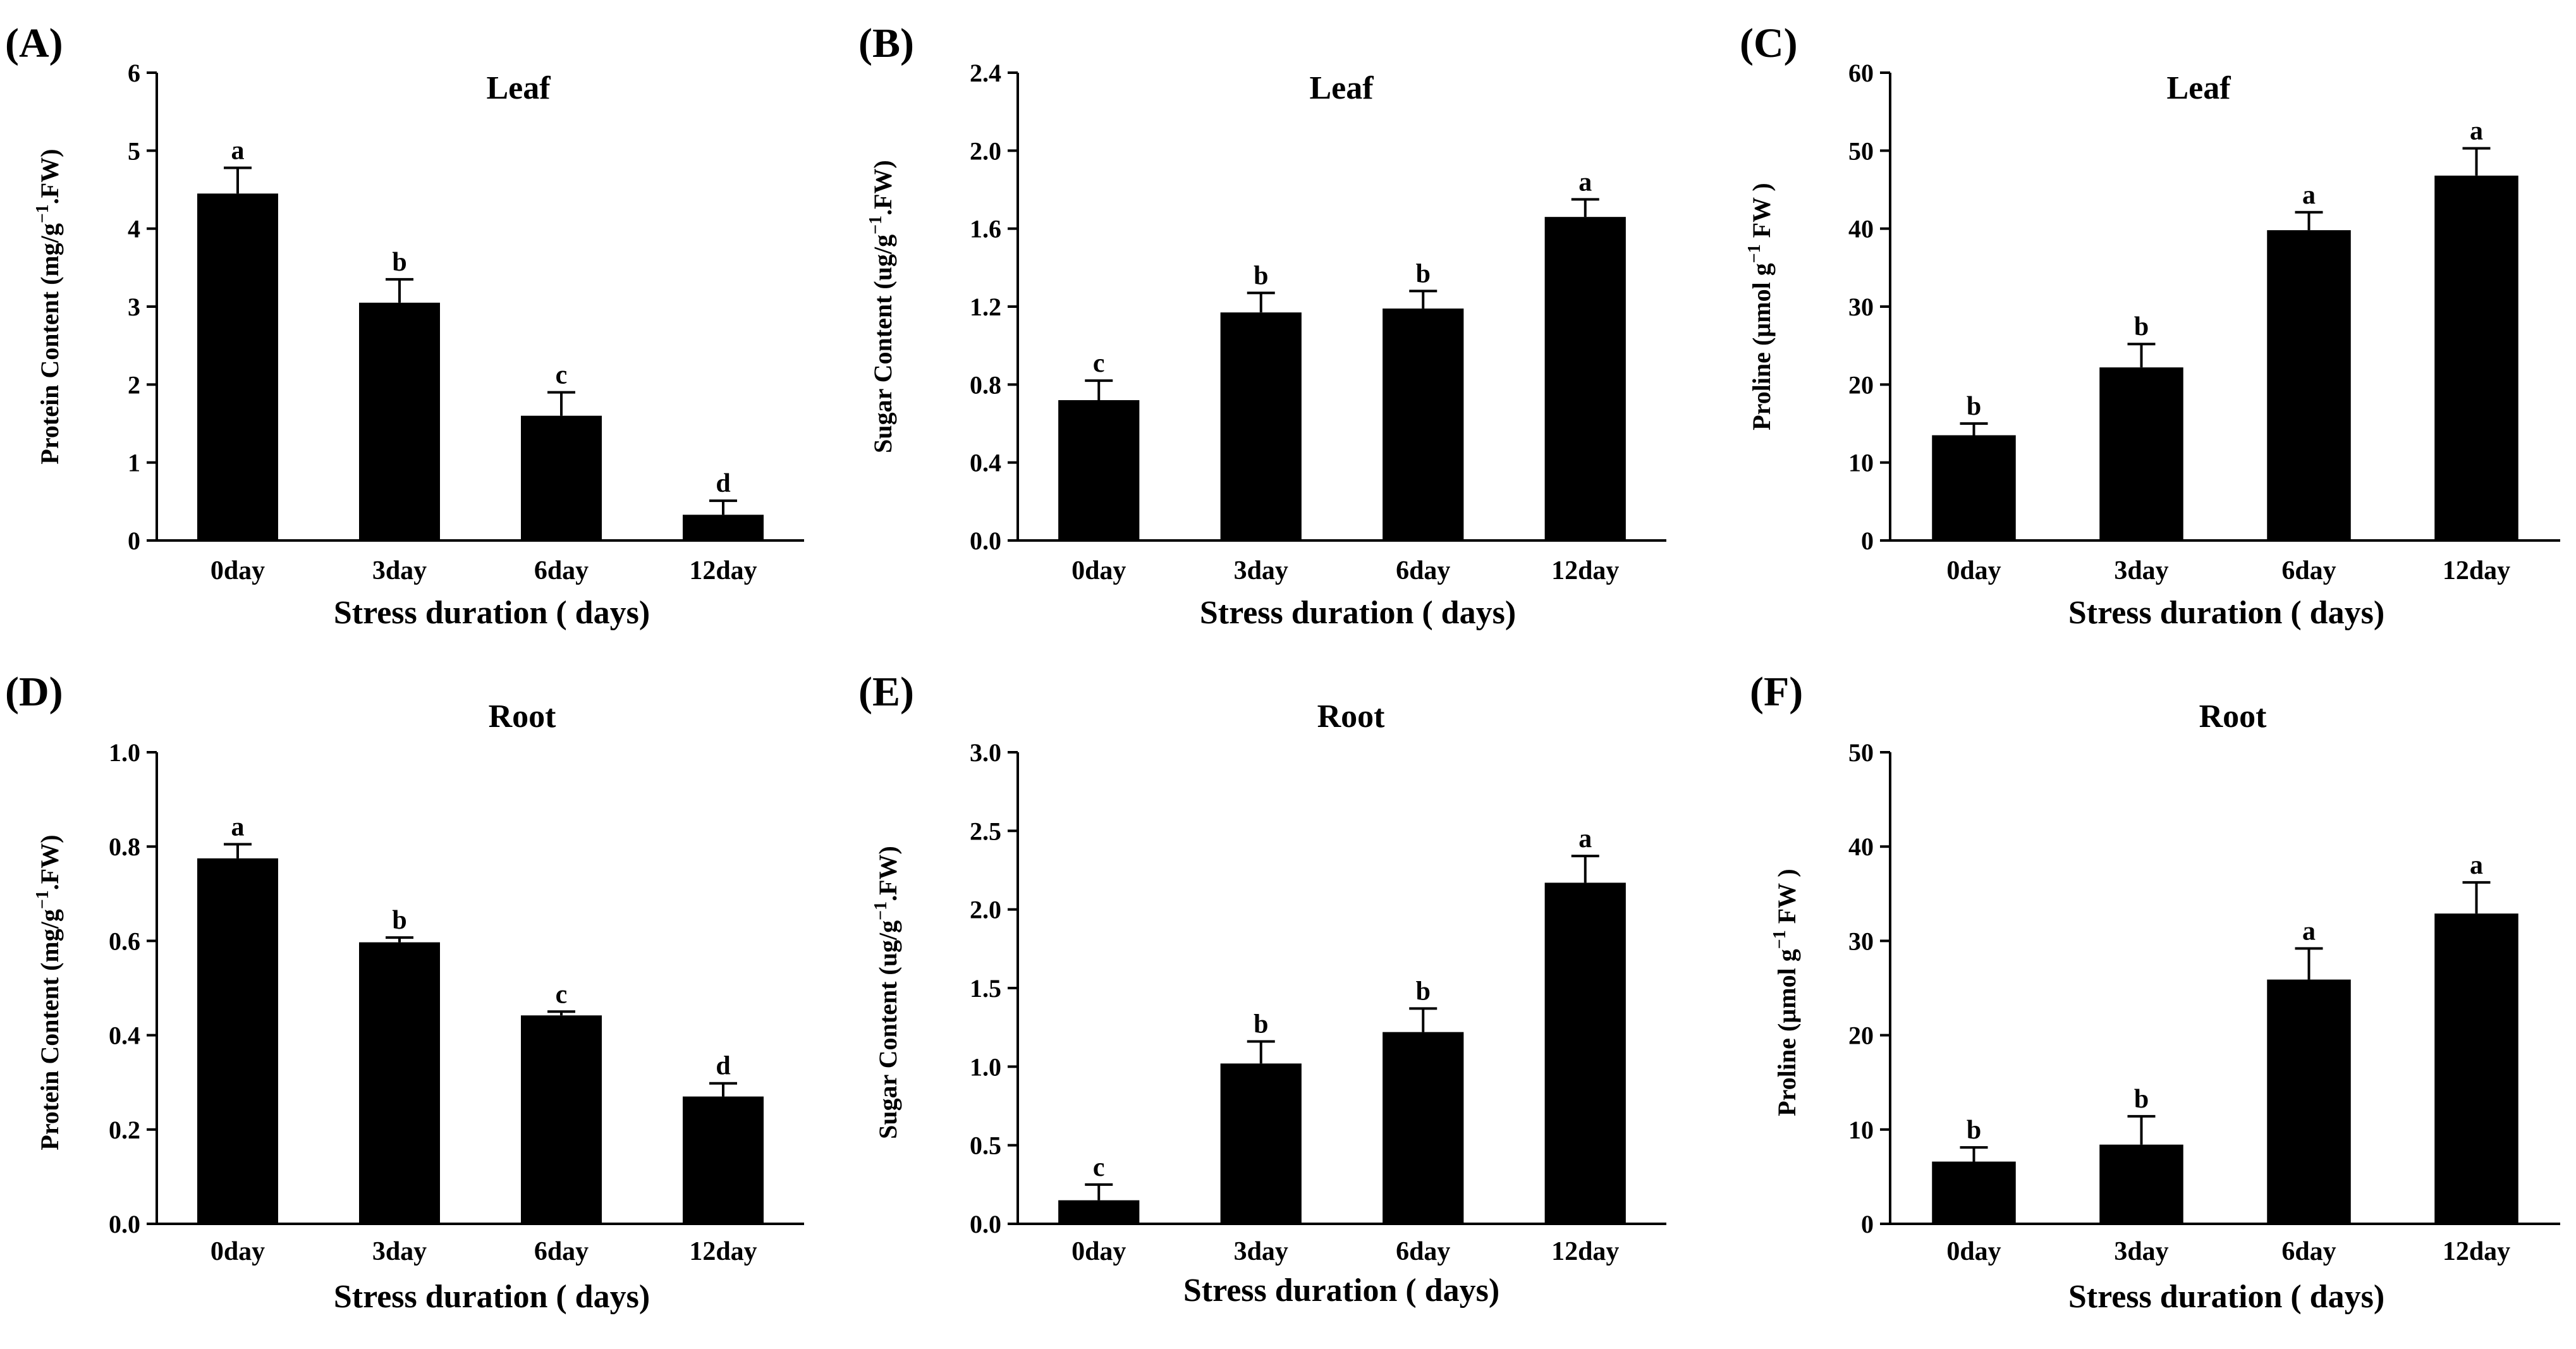 This screenshot has height=1349, width=2576. What do you see at coordinates (886, 692) in the screenshot?
I see `panel-letter: (E)` at bounding box center [886, 692].